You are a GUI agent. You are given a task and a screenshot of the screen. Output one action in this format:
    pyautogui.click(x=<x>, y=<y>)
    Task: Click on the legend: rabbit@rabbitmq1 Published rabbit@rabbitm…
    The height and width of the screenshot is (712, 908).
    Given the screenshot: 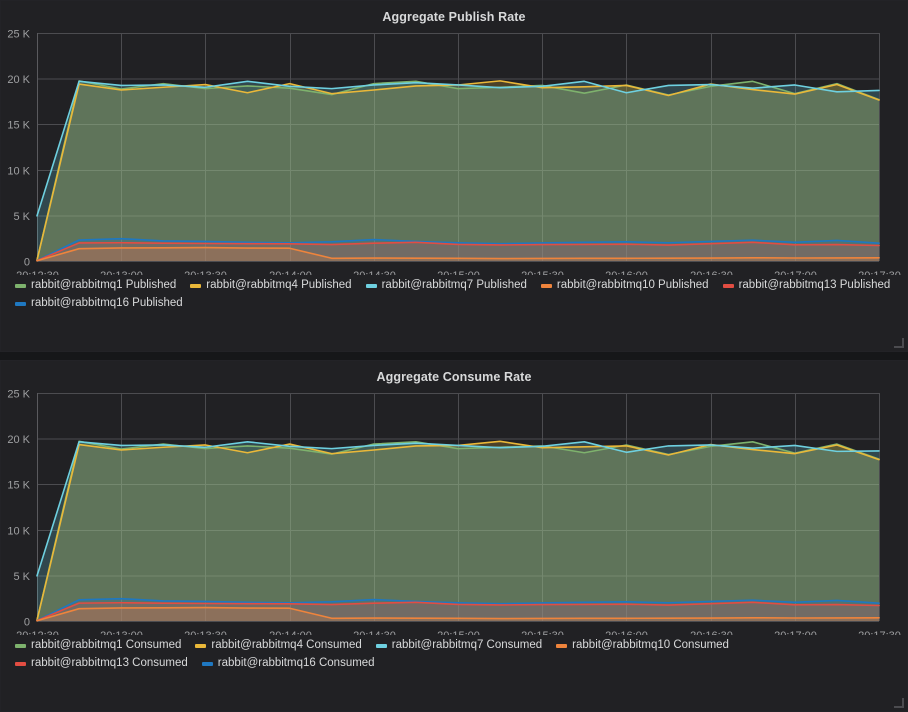 What is the action you would take?
    pyautogui.click(x=454, y=295)
    